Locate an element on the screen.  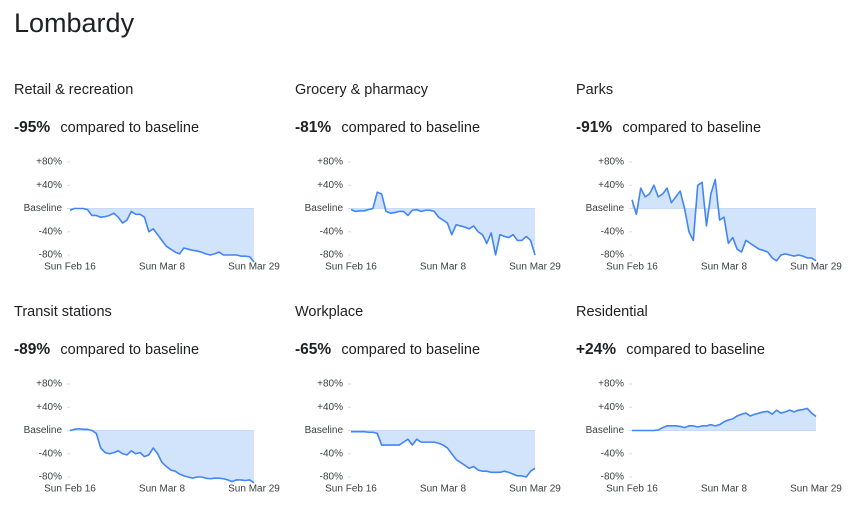
page-title: Lombardy is located at coordinates (74, 23).